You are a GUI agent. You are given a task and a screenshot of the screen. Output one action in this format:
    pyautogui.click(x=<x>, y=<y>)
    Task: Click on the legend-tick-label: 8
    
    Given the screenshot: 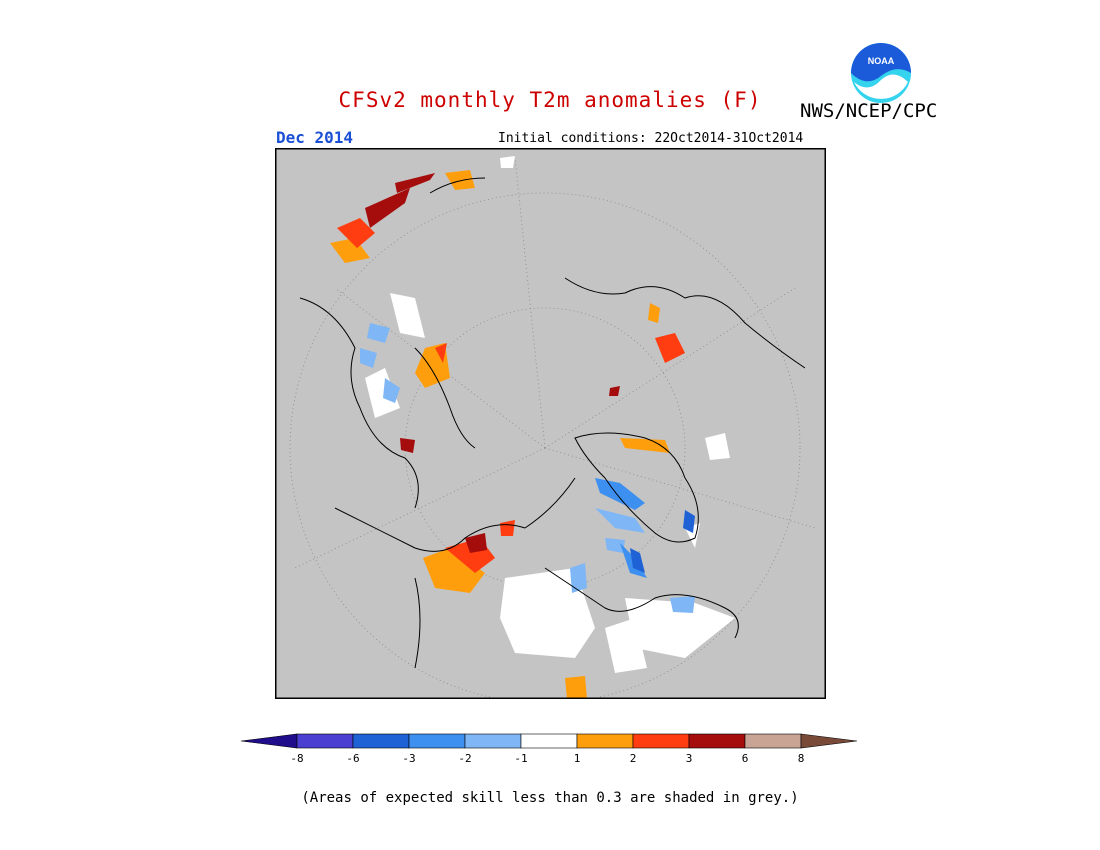 What is the action you would take?
    pyautogui.click(x=801, y=758)
    